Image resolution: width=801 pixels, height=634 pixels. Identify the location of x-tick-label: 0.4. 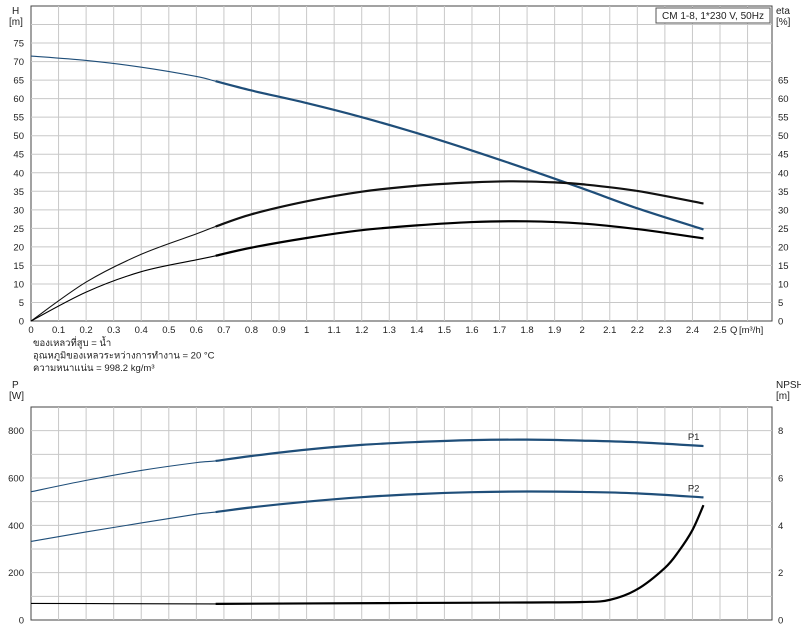
(141, 330).